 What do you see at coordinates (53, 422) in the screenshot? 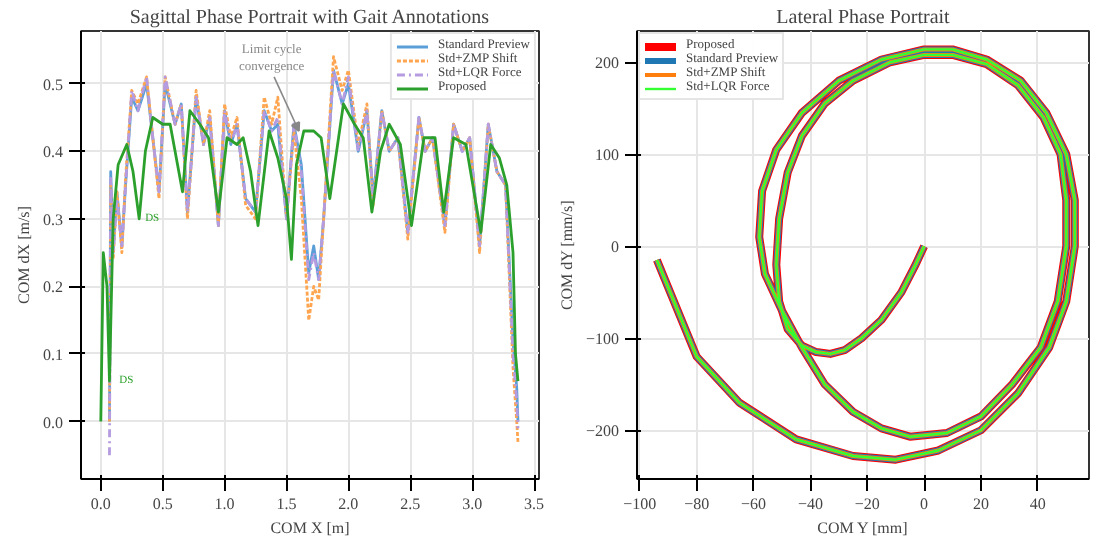
I see `y-tick-label: 0.0` at bounding box center [53, 422].